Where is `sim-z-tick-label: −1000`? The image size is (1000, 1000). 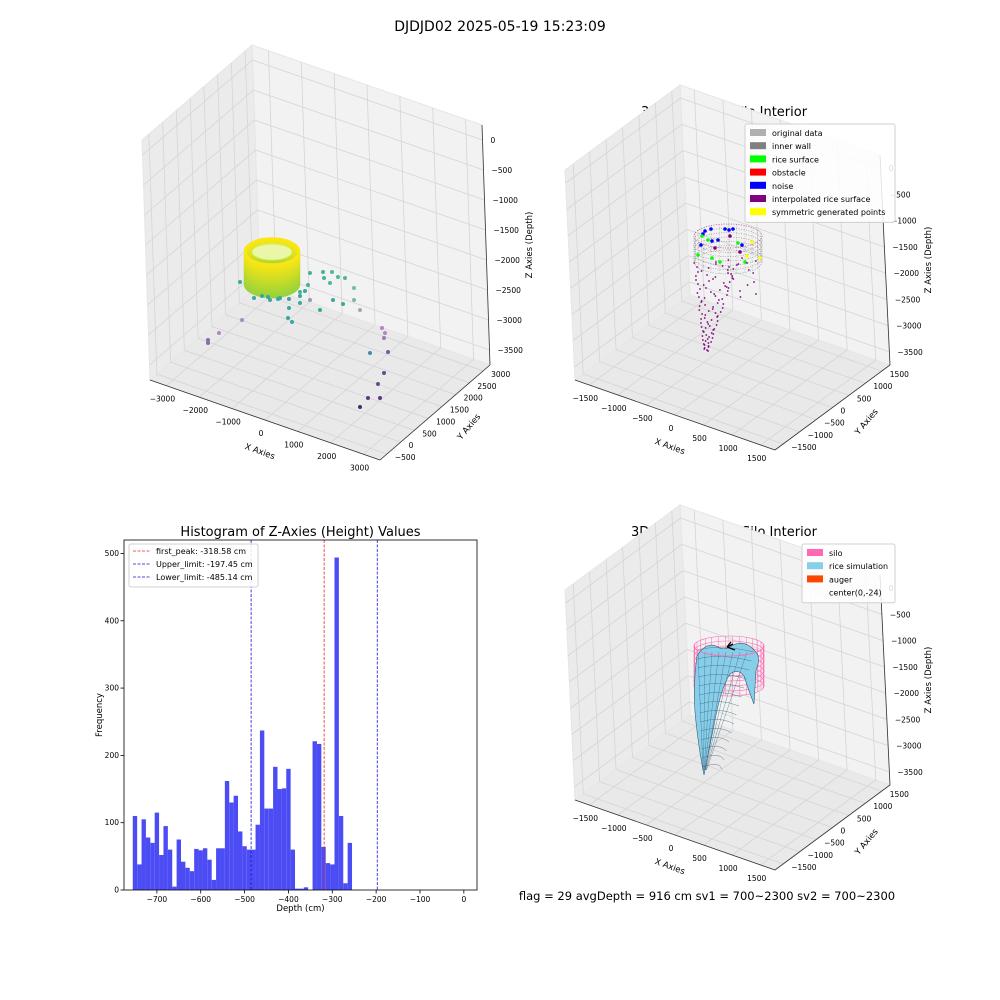 sim-z-tick-label: −1000 is located at coordinates (904, 641).